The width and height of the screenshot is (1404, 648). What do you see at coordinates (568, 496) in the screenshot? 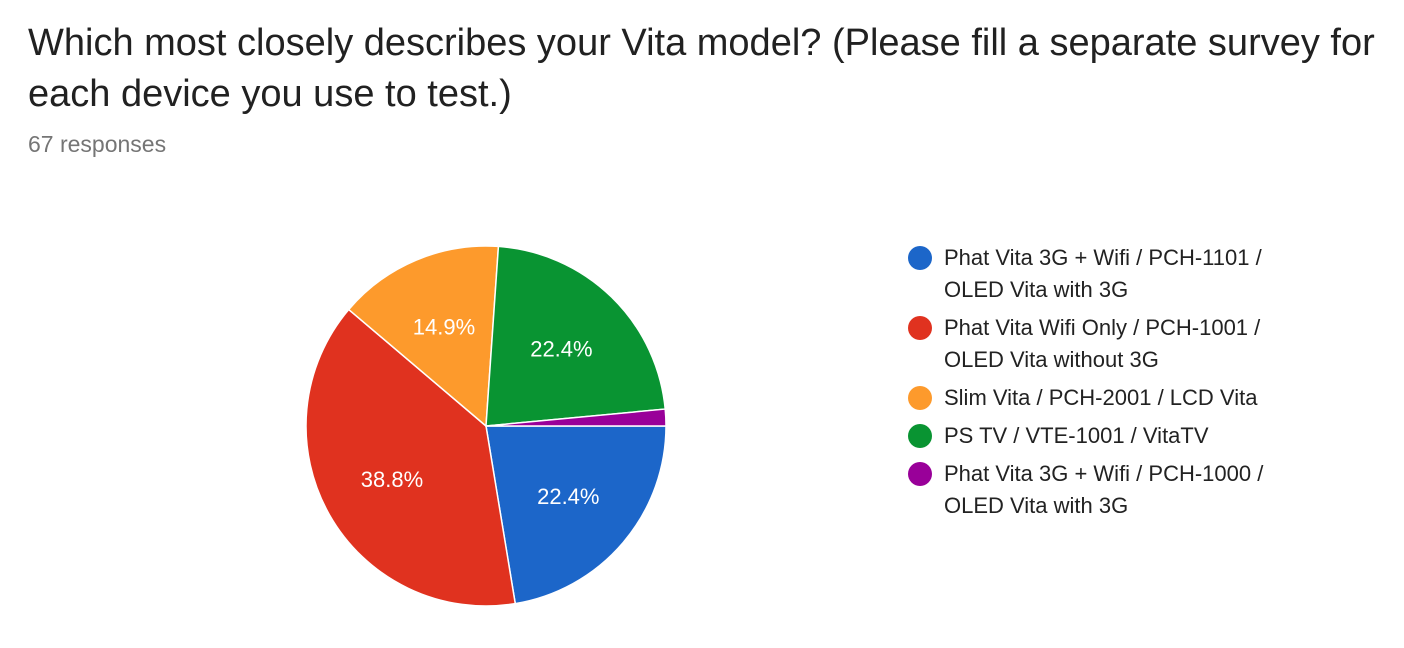
I see `slice-label-1: 22.4%` at bounding box center [568, 496].